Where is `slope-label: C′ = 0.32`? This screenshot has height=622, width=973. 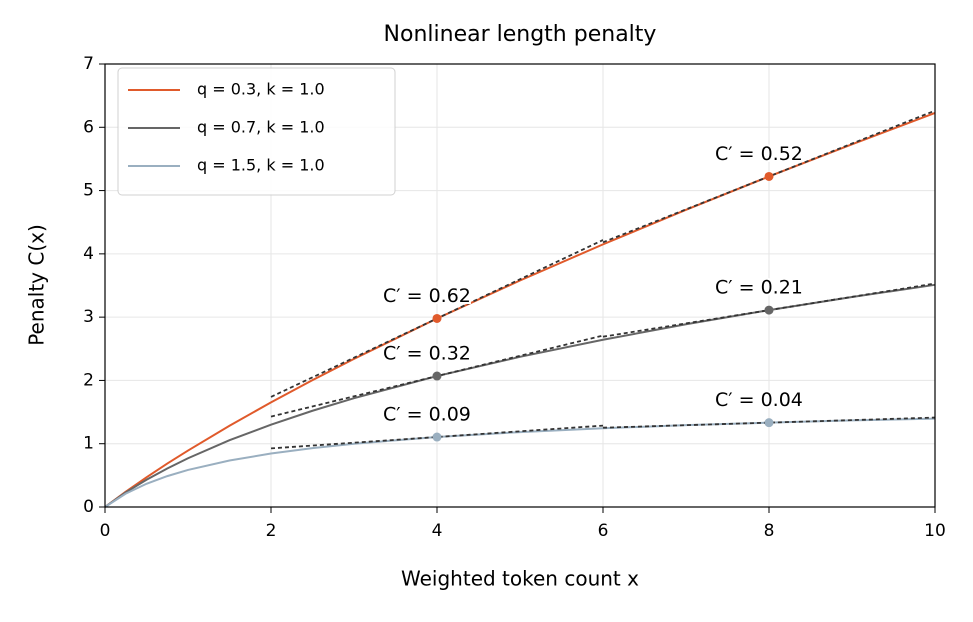 slope-label: C′ = 0.32 is located at coordinates (427, 354).